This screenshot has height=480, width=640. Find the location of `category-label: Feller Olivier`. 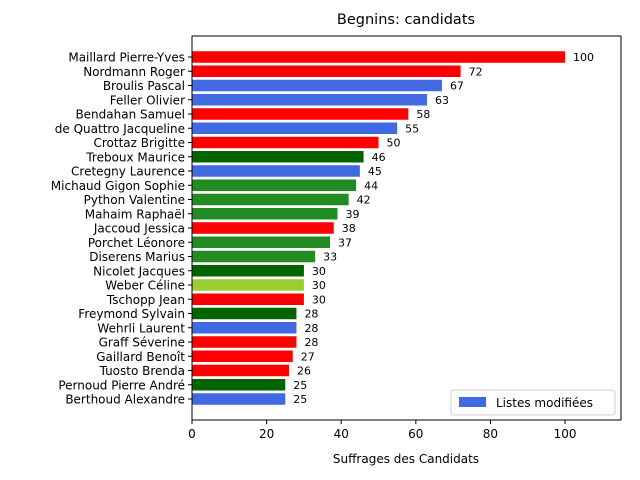

category-label: Feller Olivier is located at coordinates (147, 100).